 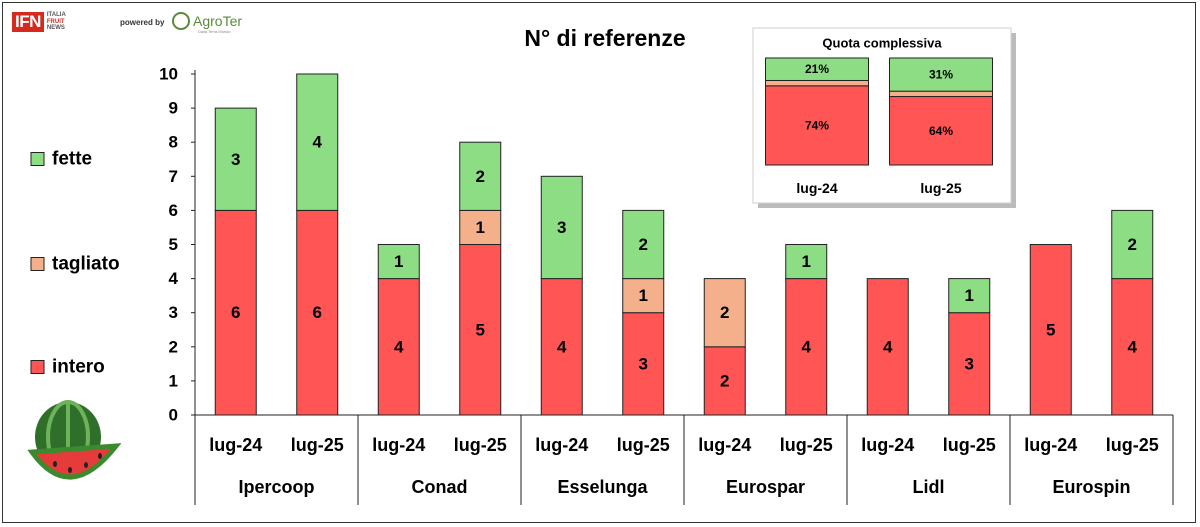 I want to click on group-label: Lidl, so click(x=929, y=487).